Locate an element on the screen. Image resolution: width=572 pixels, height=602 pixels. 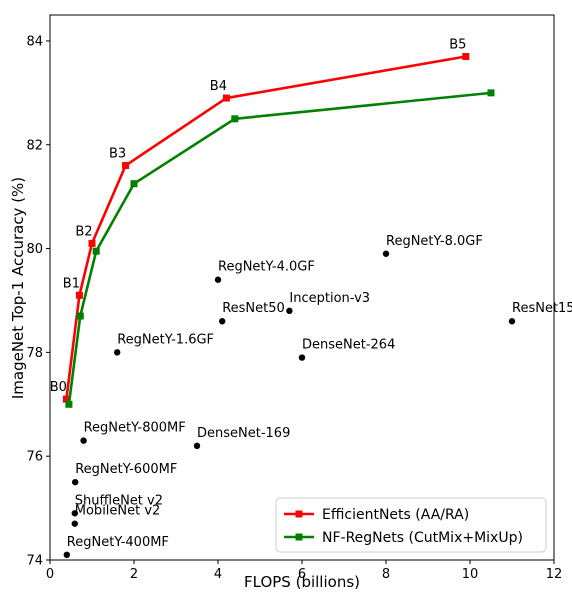
baseline-label: RegNetY-8.0GF is located at coordinates (434, 241).